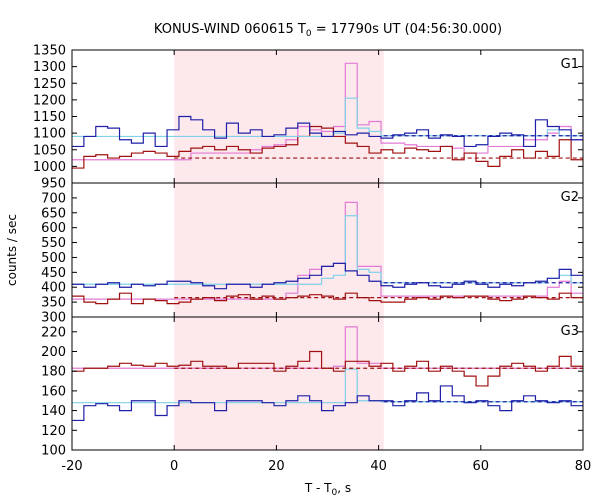 The height and width of the screenshot is (504, 600). What do you see at coordinates (53, 411) in the screenshot?
I see `y-tick-label-g3: 140` at bounding box center [53, 411].